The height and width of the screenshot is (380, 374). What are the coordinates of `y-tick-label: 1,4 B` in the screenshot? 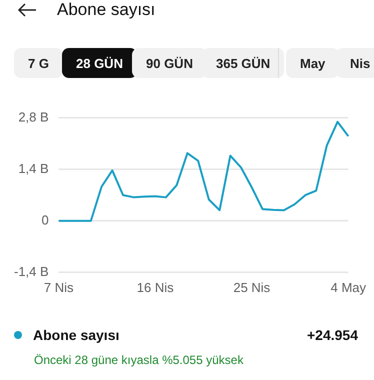 It's located at (33, 168).